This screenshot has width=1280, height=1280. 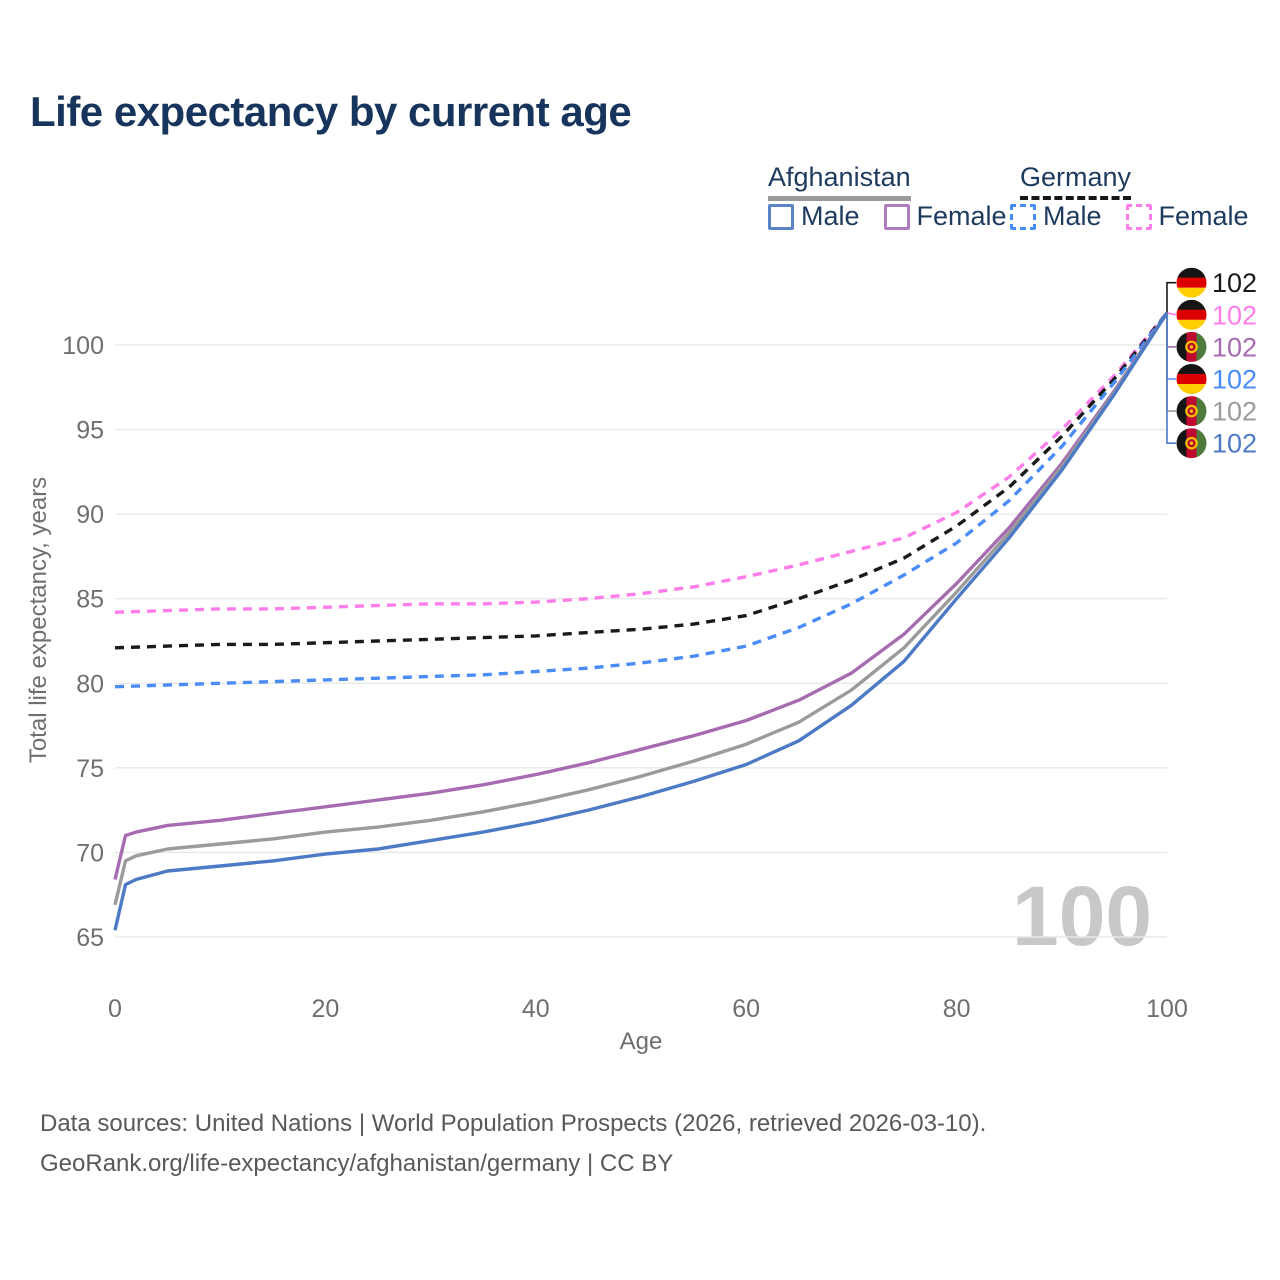 What do you see at coordinates (1203, 216) in the screenshot?
I see `legend-germany-female-label: Female` at bounding box center [1203, 216].